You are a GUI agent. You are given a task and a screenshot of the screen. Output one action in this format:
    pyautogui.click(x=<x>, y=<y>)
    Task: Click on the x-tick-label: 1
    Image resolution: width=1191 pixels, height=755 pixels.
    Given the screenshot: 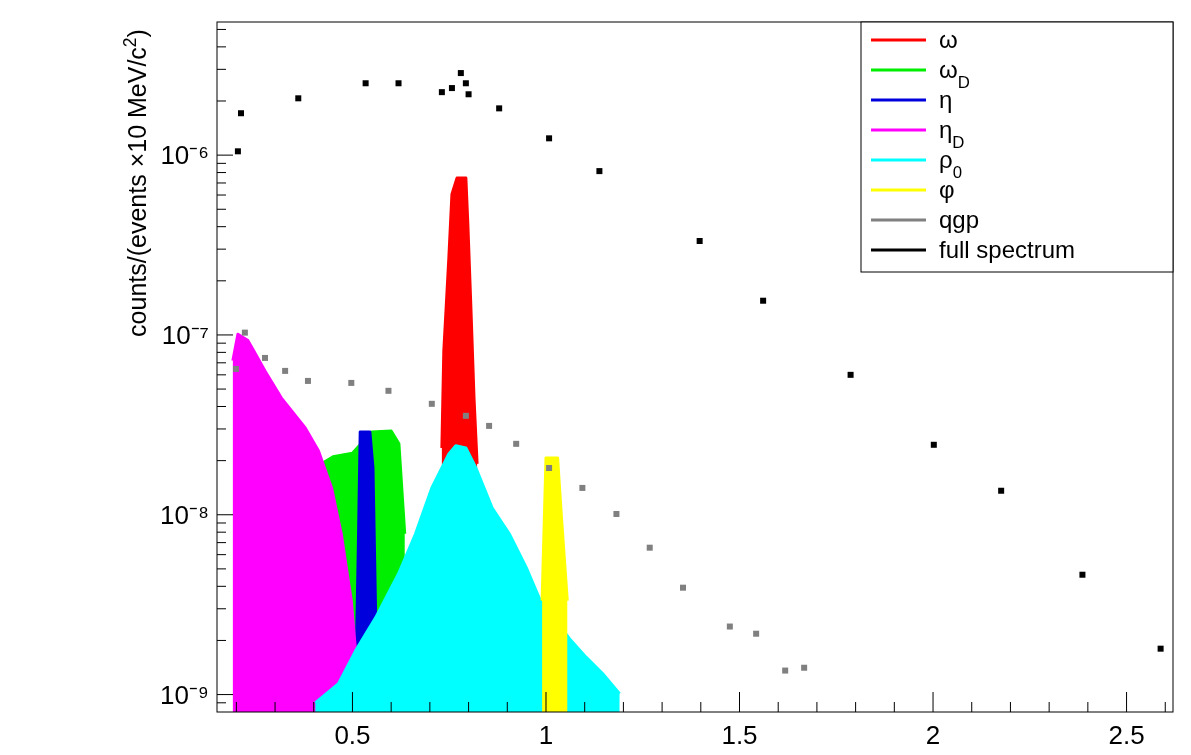 What is the action you would take?
    pyautogui.click(x=546, y=735)
    